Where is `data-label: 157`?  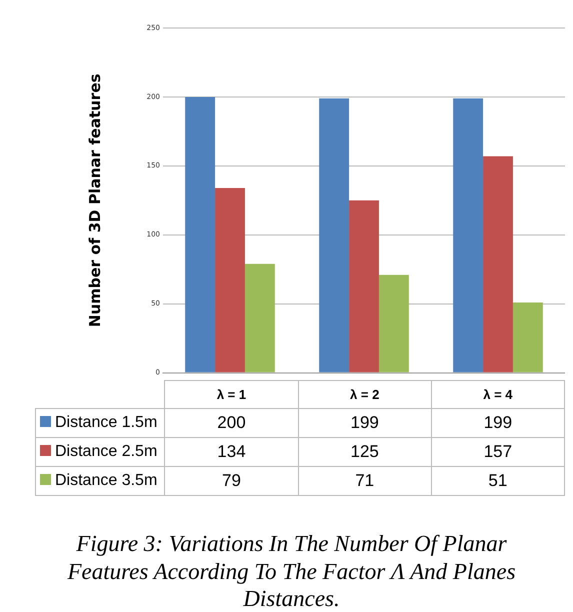 data-label: 157 is located at coordinates (497, 452).